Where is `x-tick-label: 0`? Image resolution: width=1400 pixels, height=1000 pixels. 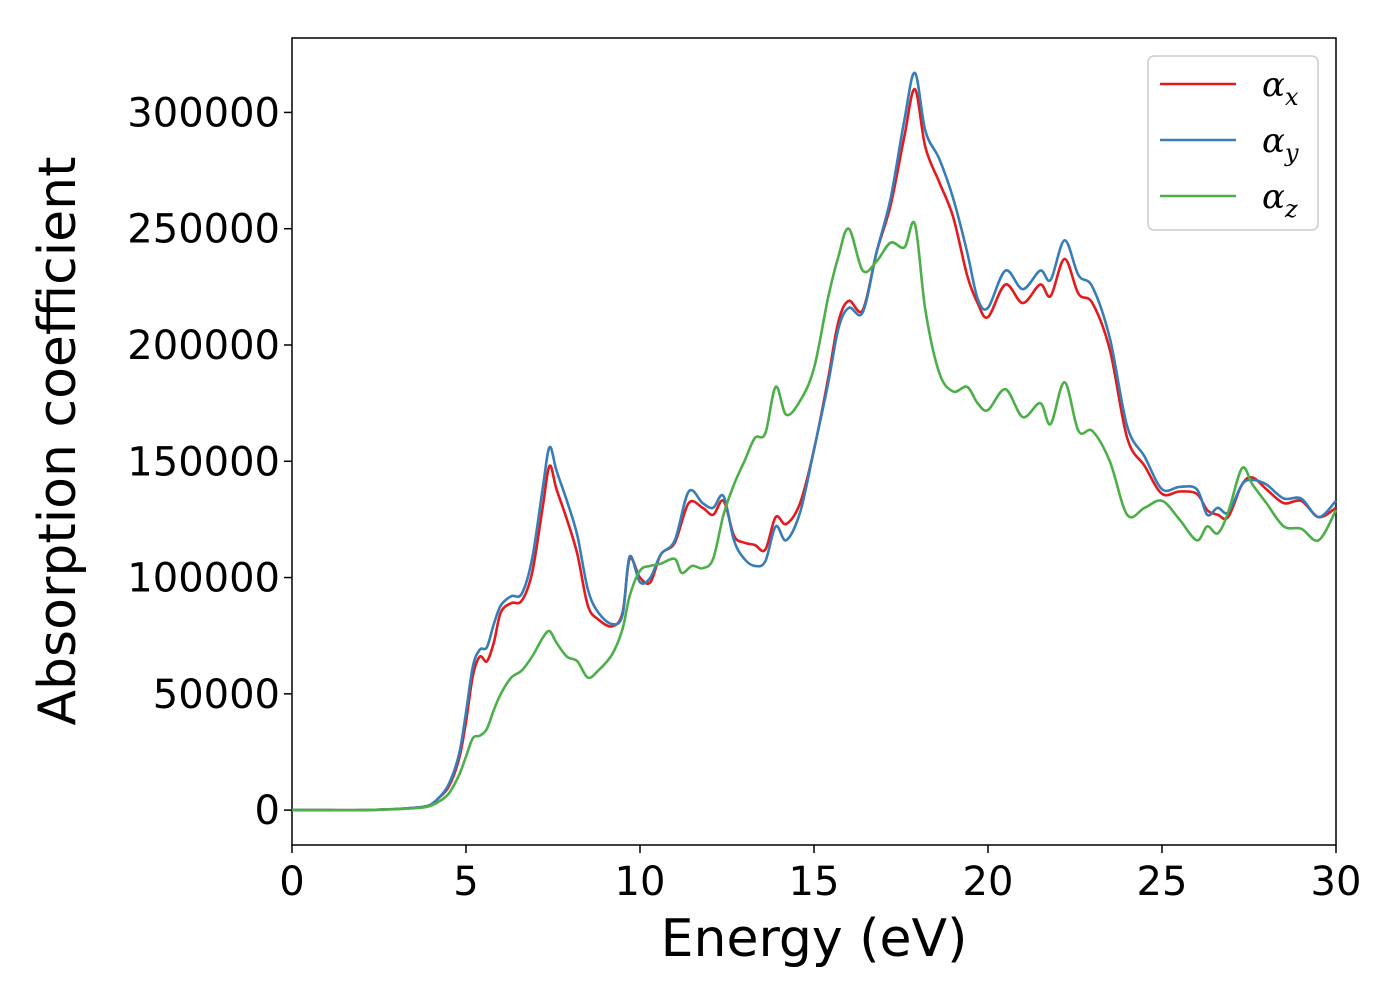
x-tick-label: 0 is located at coordinates (291, 882).